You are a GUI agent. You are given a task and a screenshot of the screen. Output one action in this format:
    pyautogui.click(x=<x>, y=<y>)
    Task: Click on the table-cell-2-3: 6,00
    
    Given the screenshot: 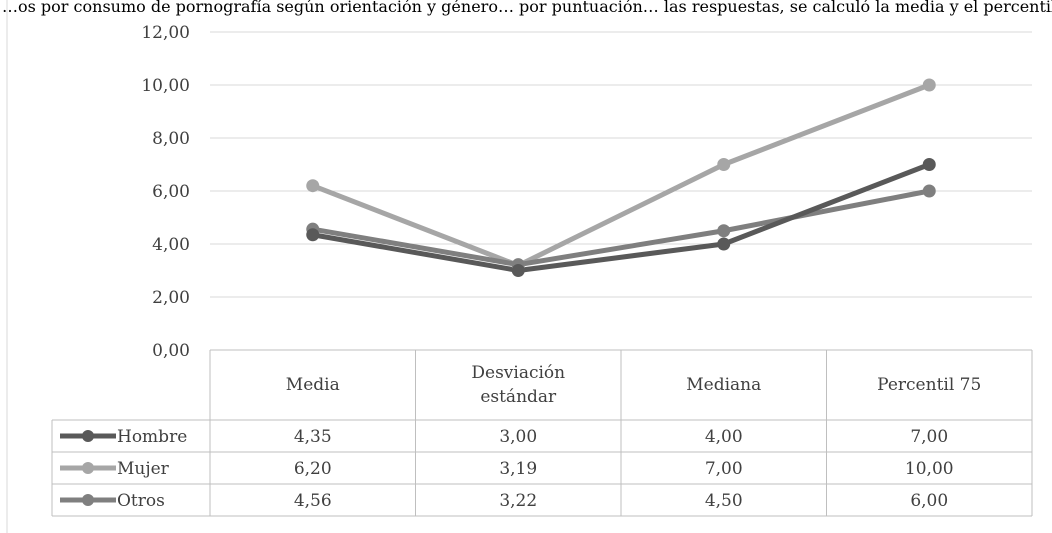 What is the action you would take?
    pyautogui.click(x=929, y=501)
    